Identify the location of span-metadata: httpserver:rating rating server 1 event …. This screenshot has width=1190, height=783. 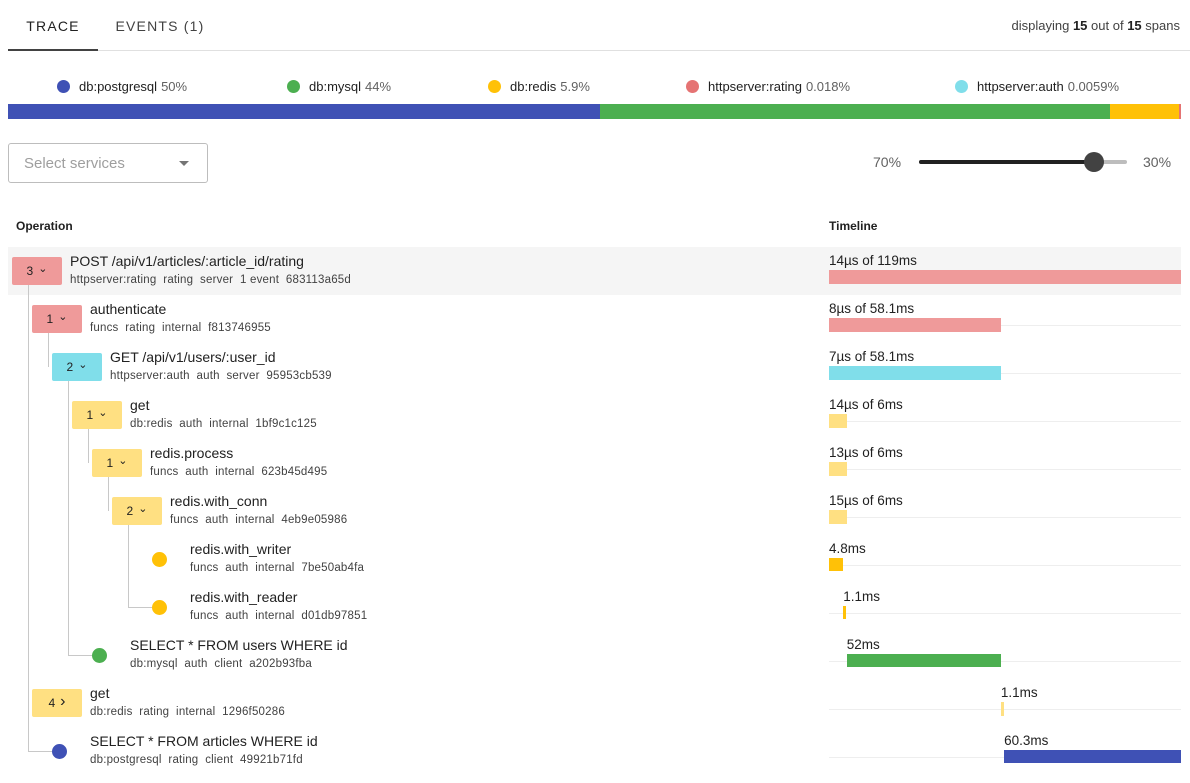
(210, 280).